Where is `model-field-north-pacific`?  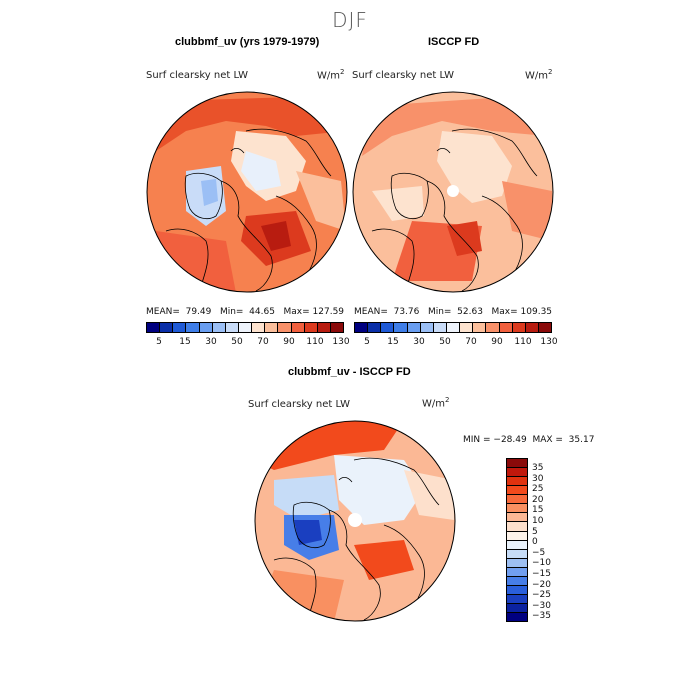 model-field-north-pacific is located at coordinates (251, 123).